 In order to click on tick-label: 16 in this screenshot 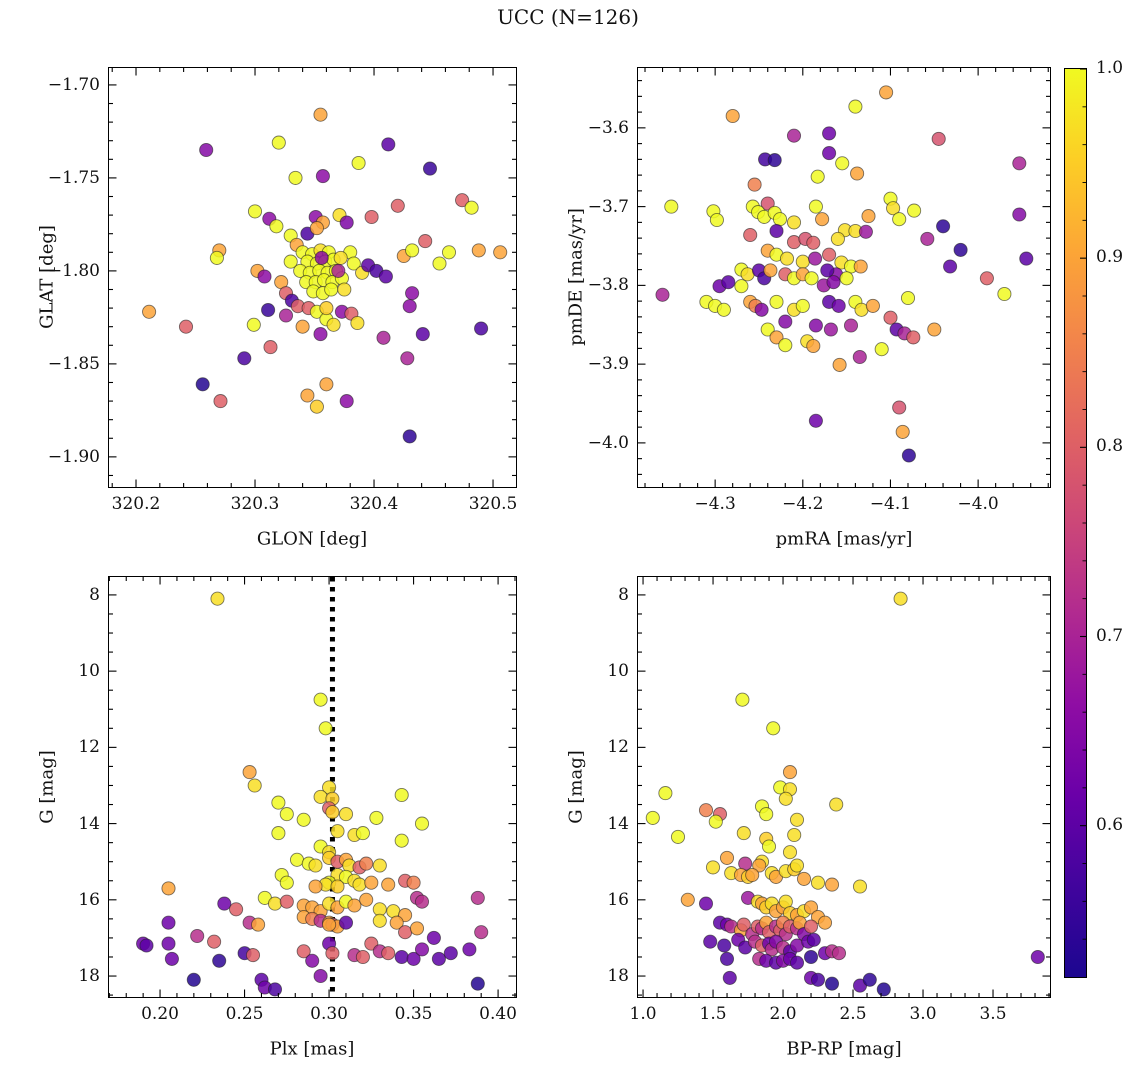, I will do `click(89, 899)`.